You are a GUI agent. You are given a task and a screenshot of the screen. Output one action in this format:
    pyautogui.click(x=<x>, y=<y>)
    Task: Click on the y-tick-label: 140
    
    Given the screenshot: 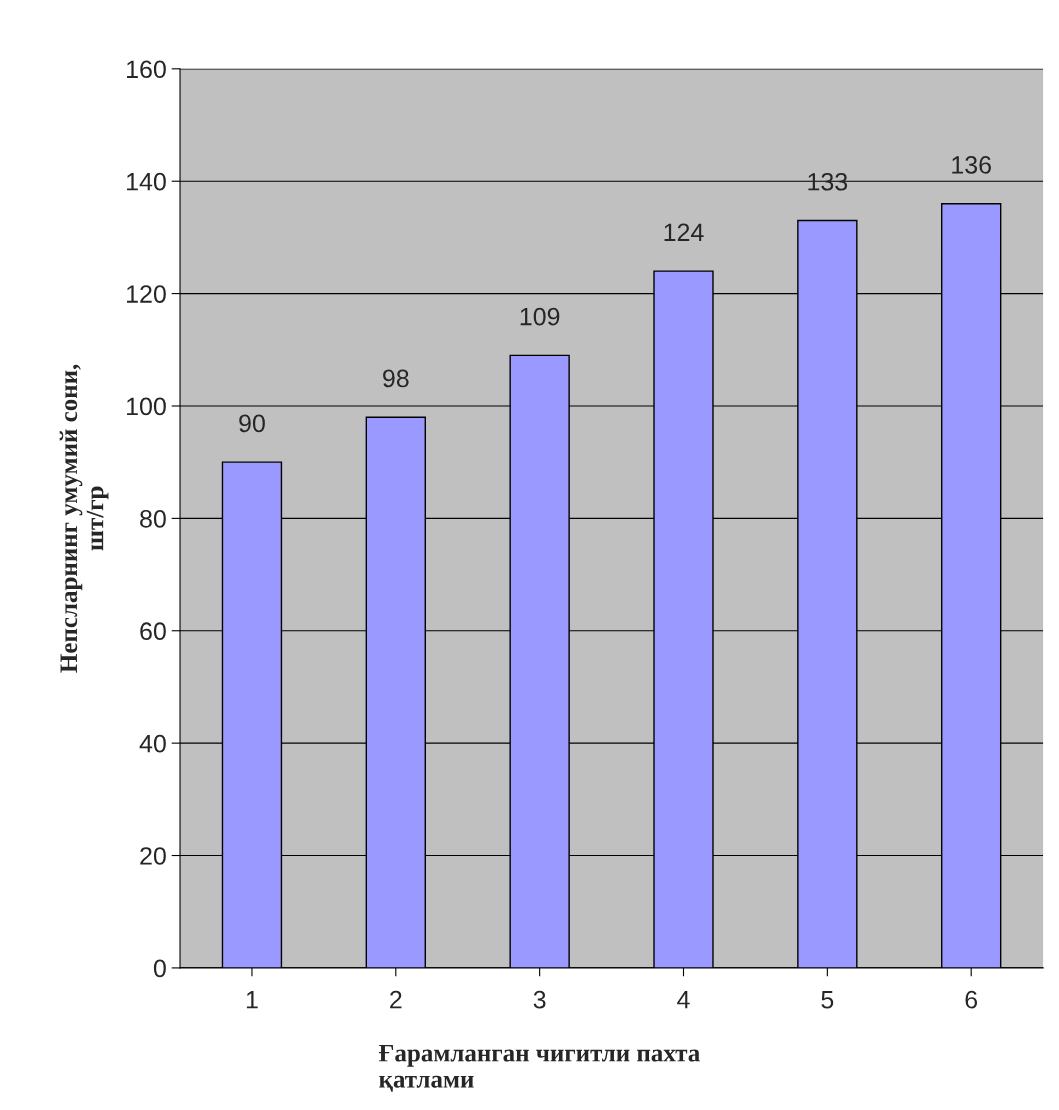 What is the action you would take?
    pyautogui.click(x=146, y=181)
    